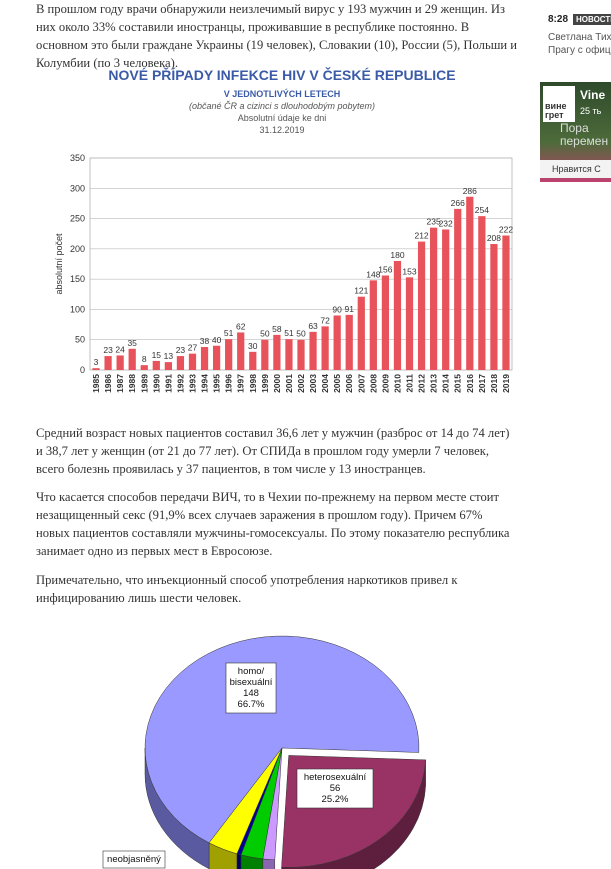 The width and height of the screenshot is (611, 869). Describe the element at coordinates (241, 326) in the screenshot. I see `data-label: 62` at that location.